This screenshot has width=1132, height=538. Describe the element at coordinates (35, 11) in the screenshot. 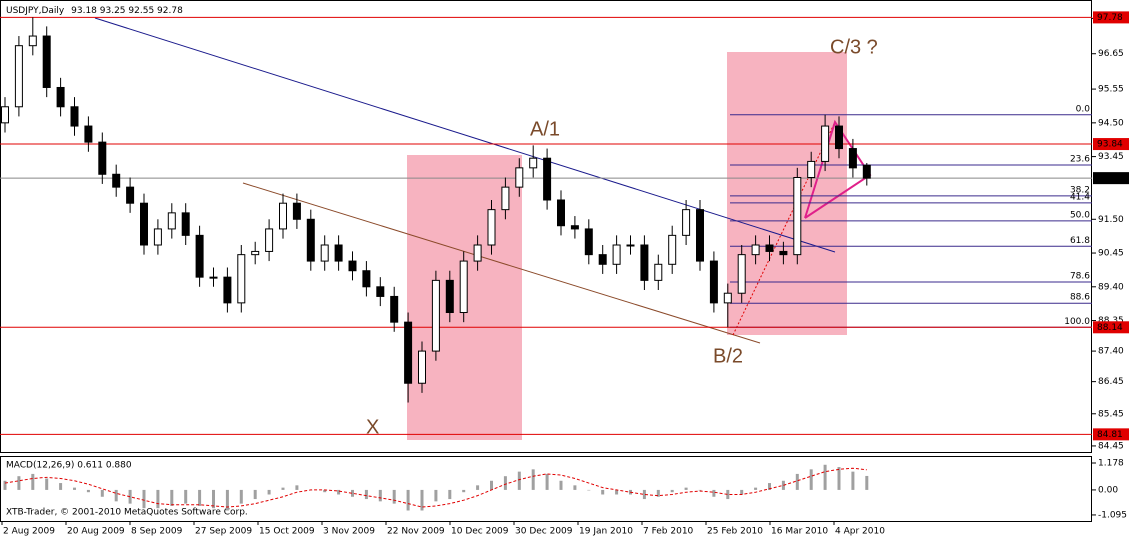

I see `symbol: USDJPY,Daily` at that location.